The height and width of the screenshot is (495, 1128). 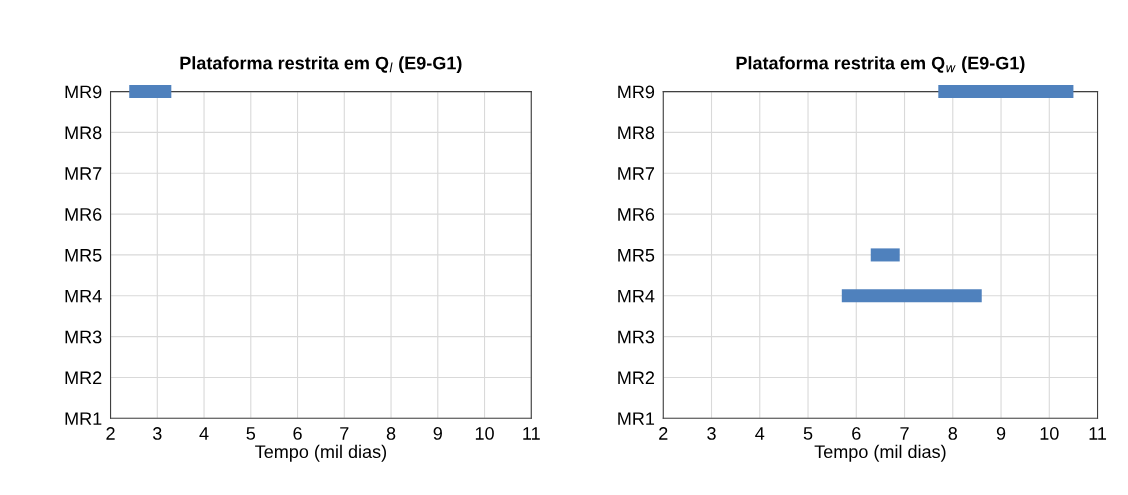 What do you see at coordinates (321, 64) in the screenshot?
I see `chart-title: Plataforma restrita em Q$_{l}$ (E9-G1)` at bounding box center [321, 64].